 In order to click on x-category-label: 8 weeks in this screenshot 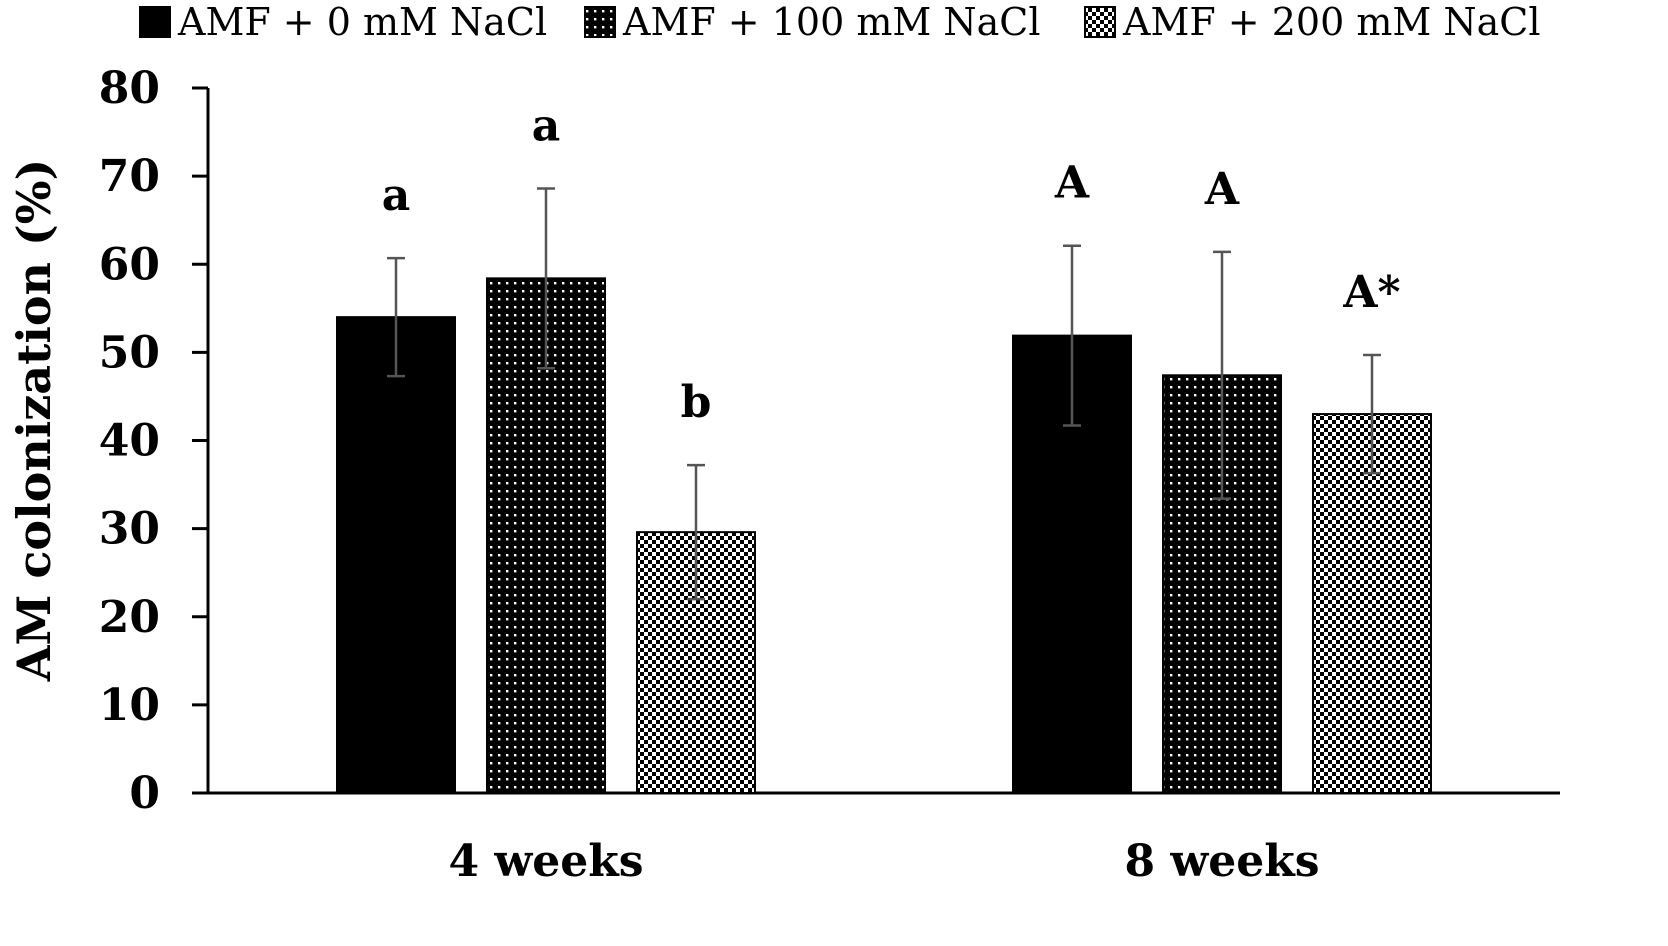, I will do `click(1221, 861)`.